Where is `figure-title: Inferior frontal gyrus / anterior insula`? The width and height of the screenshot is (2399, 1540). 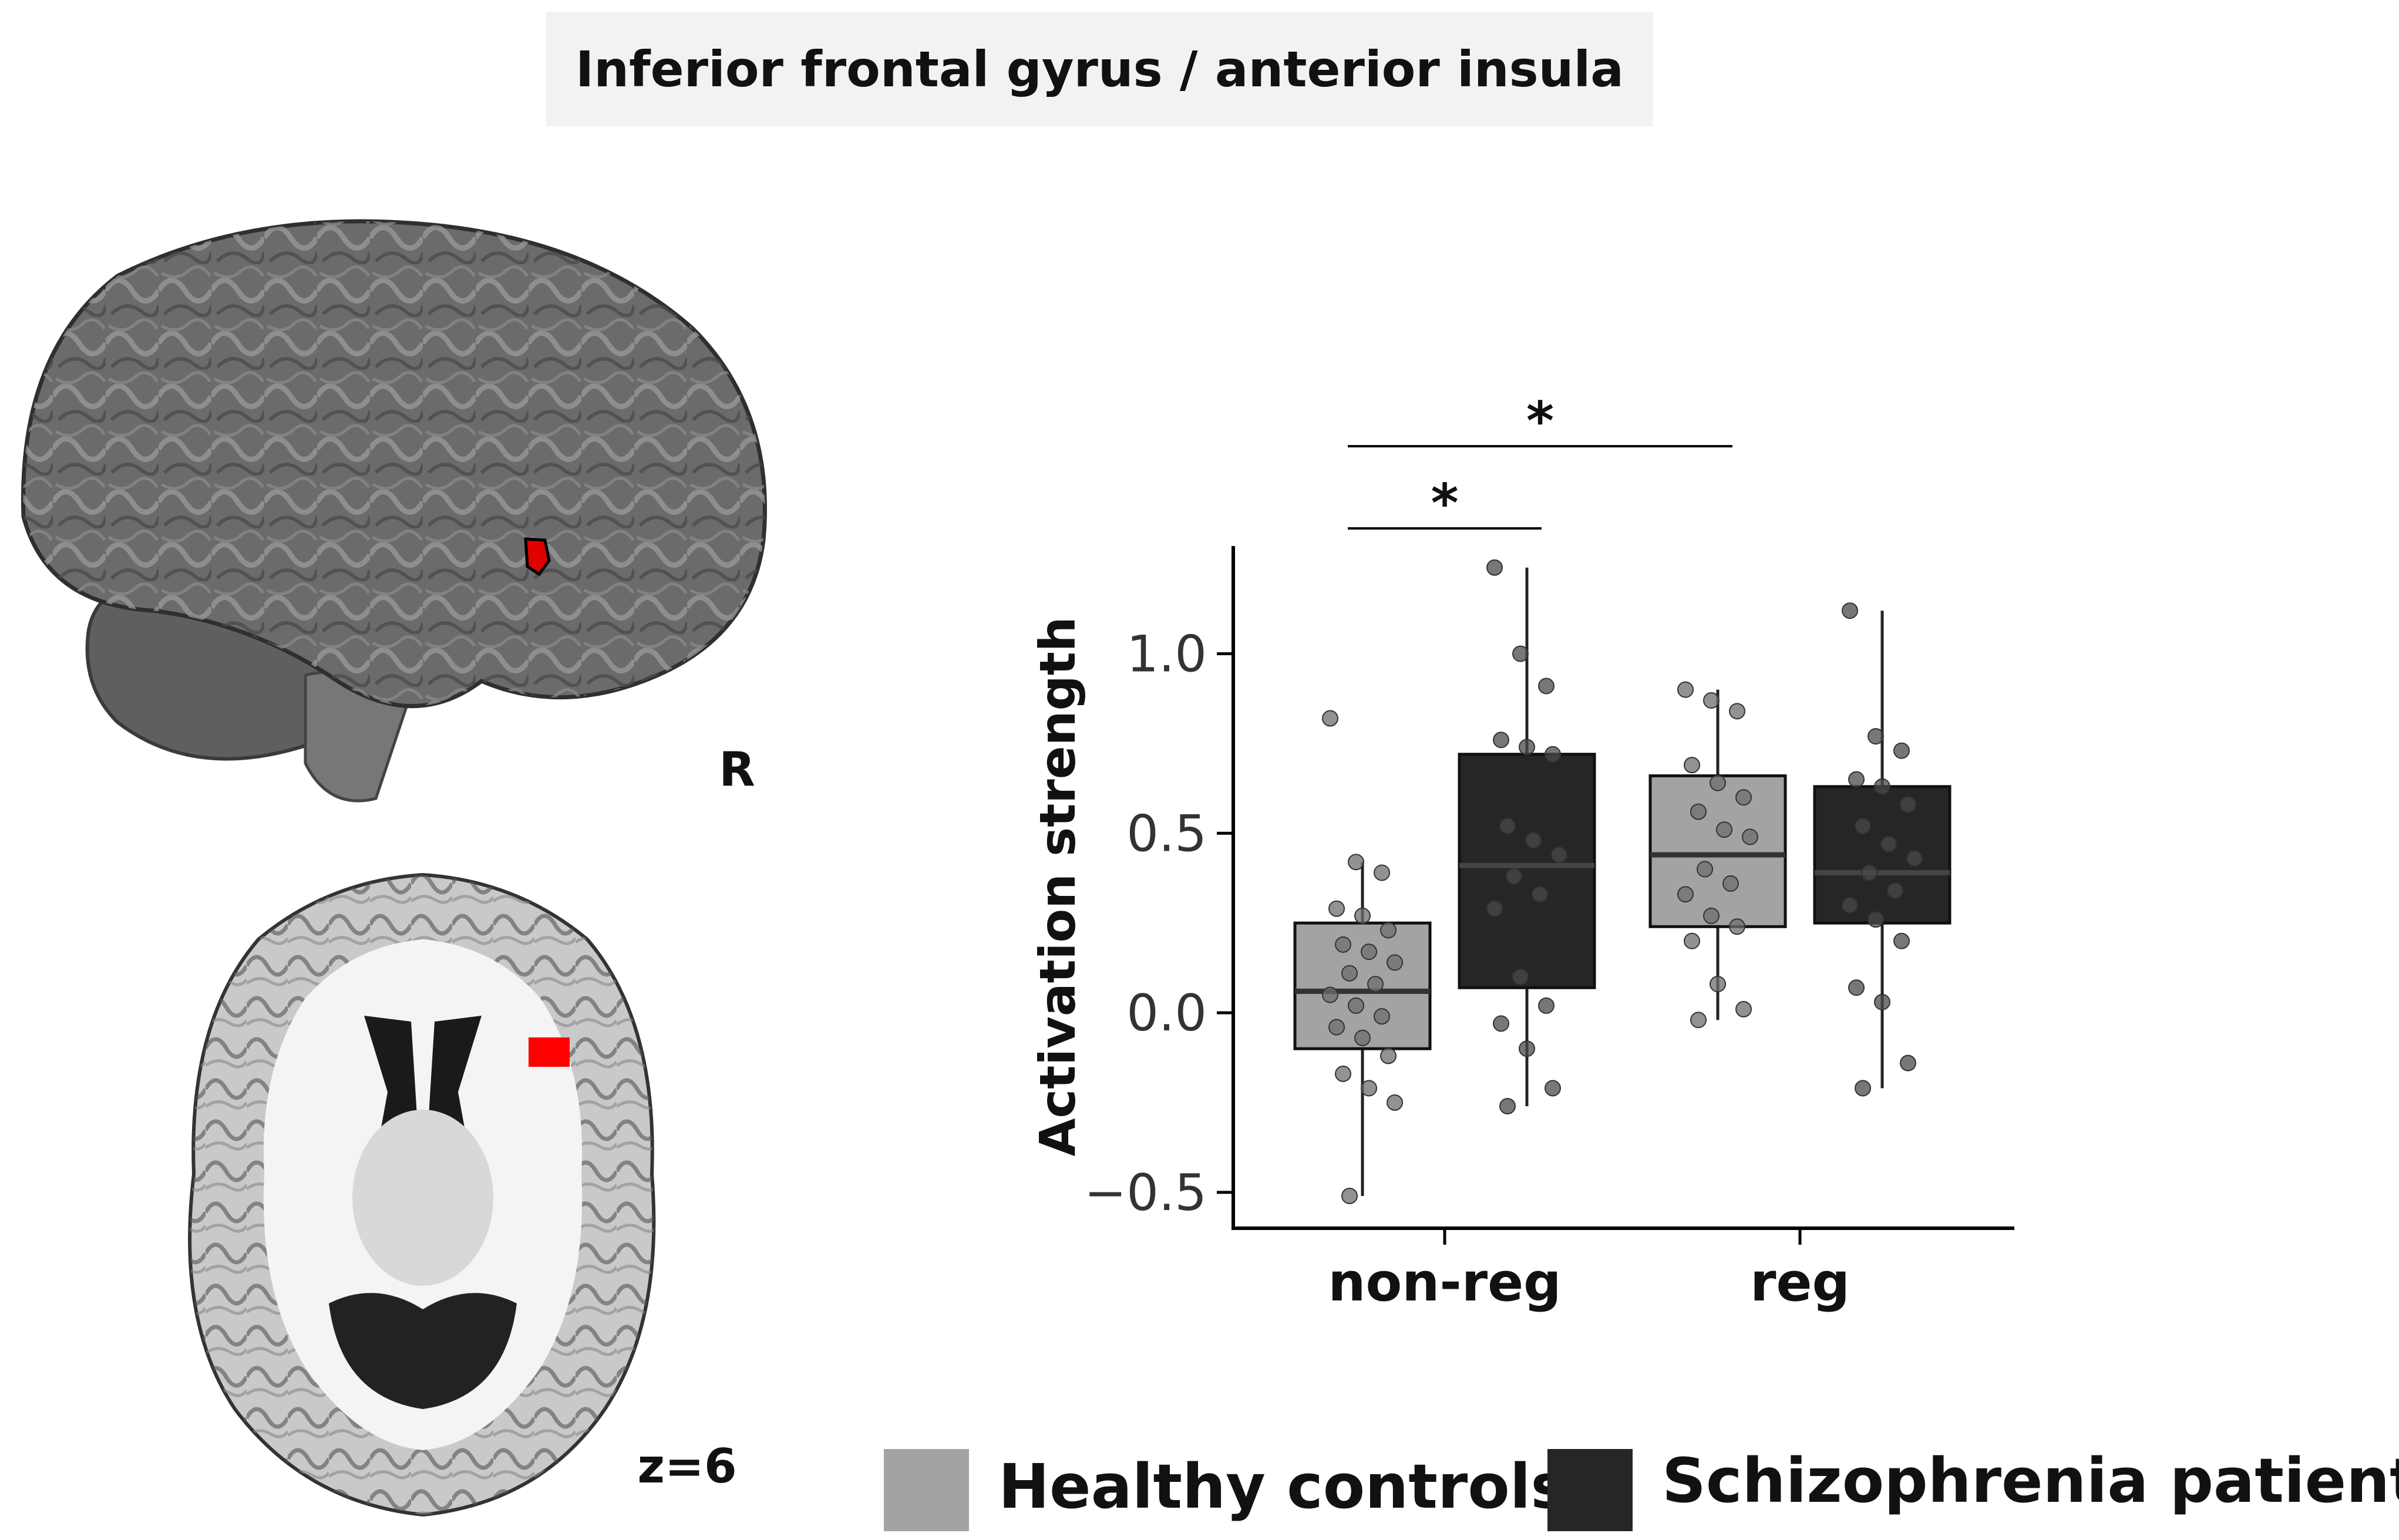
figure-title: Inferior frontal gyrus / anterior insula is located at coordinates (1100, 69).